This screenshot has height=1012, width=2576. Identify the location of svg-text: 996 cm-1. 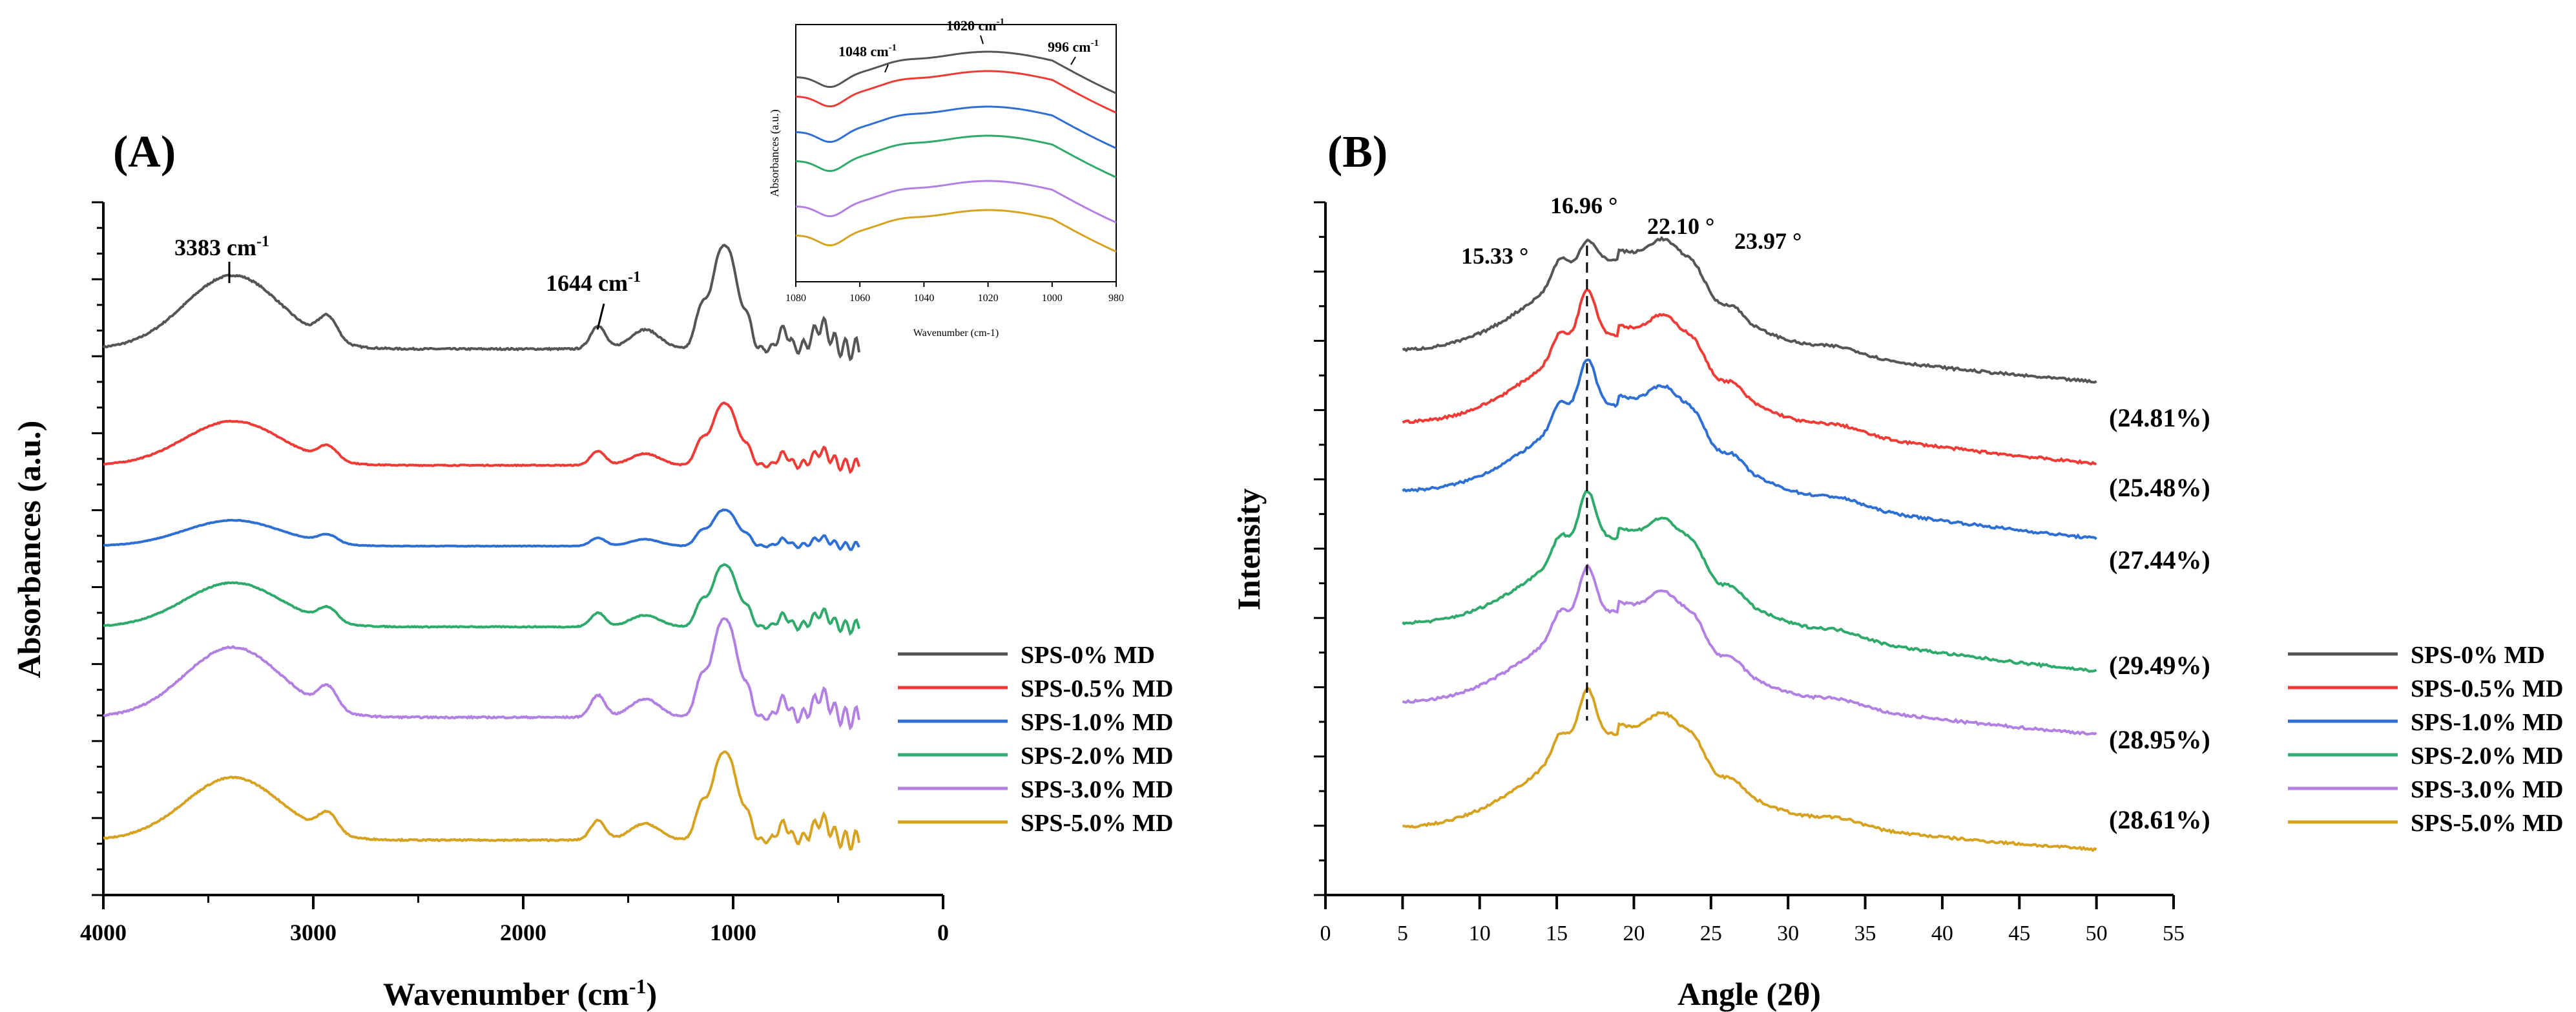
(1073, 46).